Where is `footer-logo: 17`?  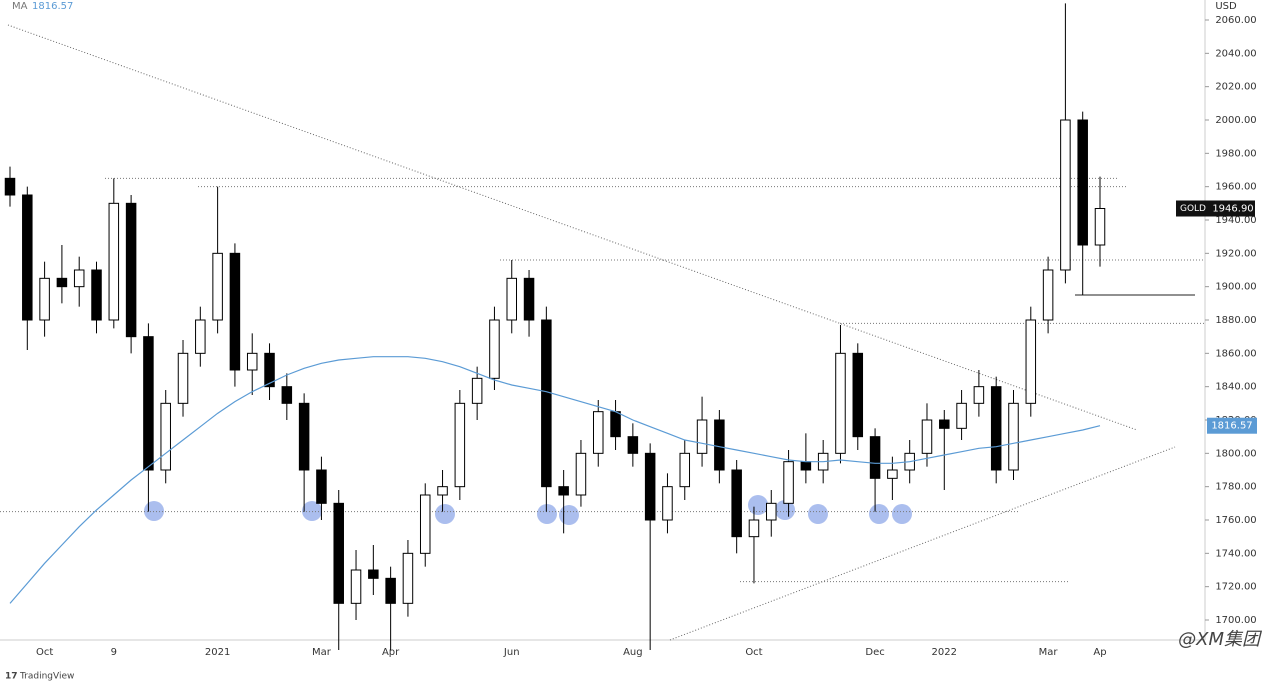
footer-logo: 17 is located at coordinates (11, 677).